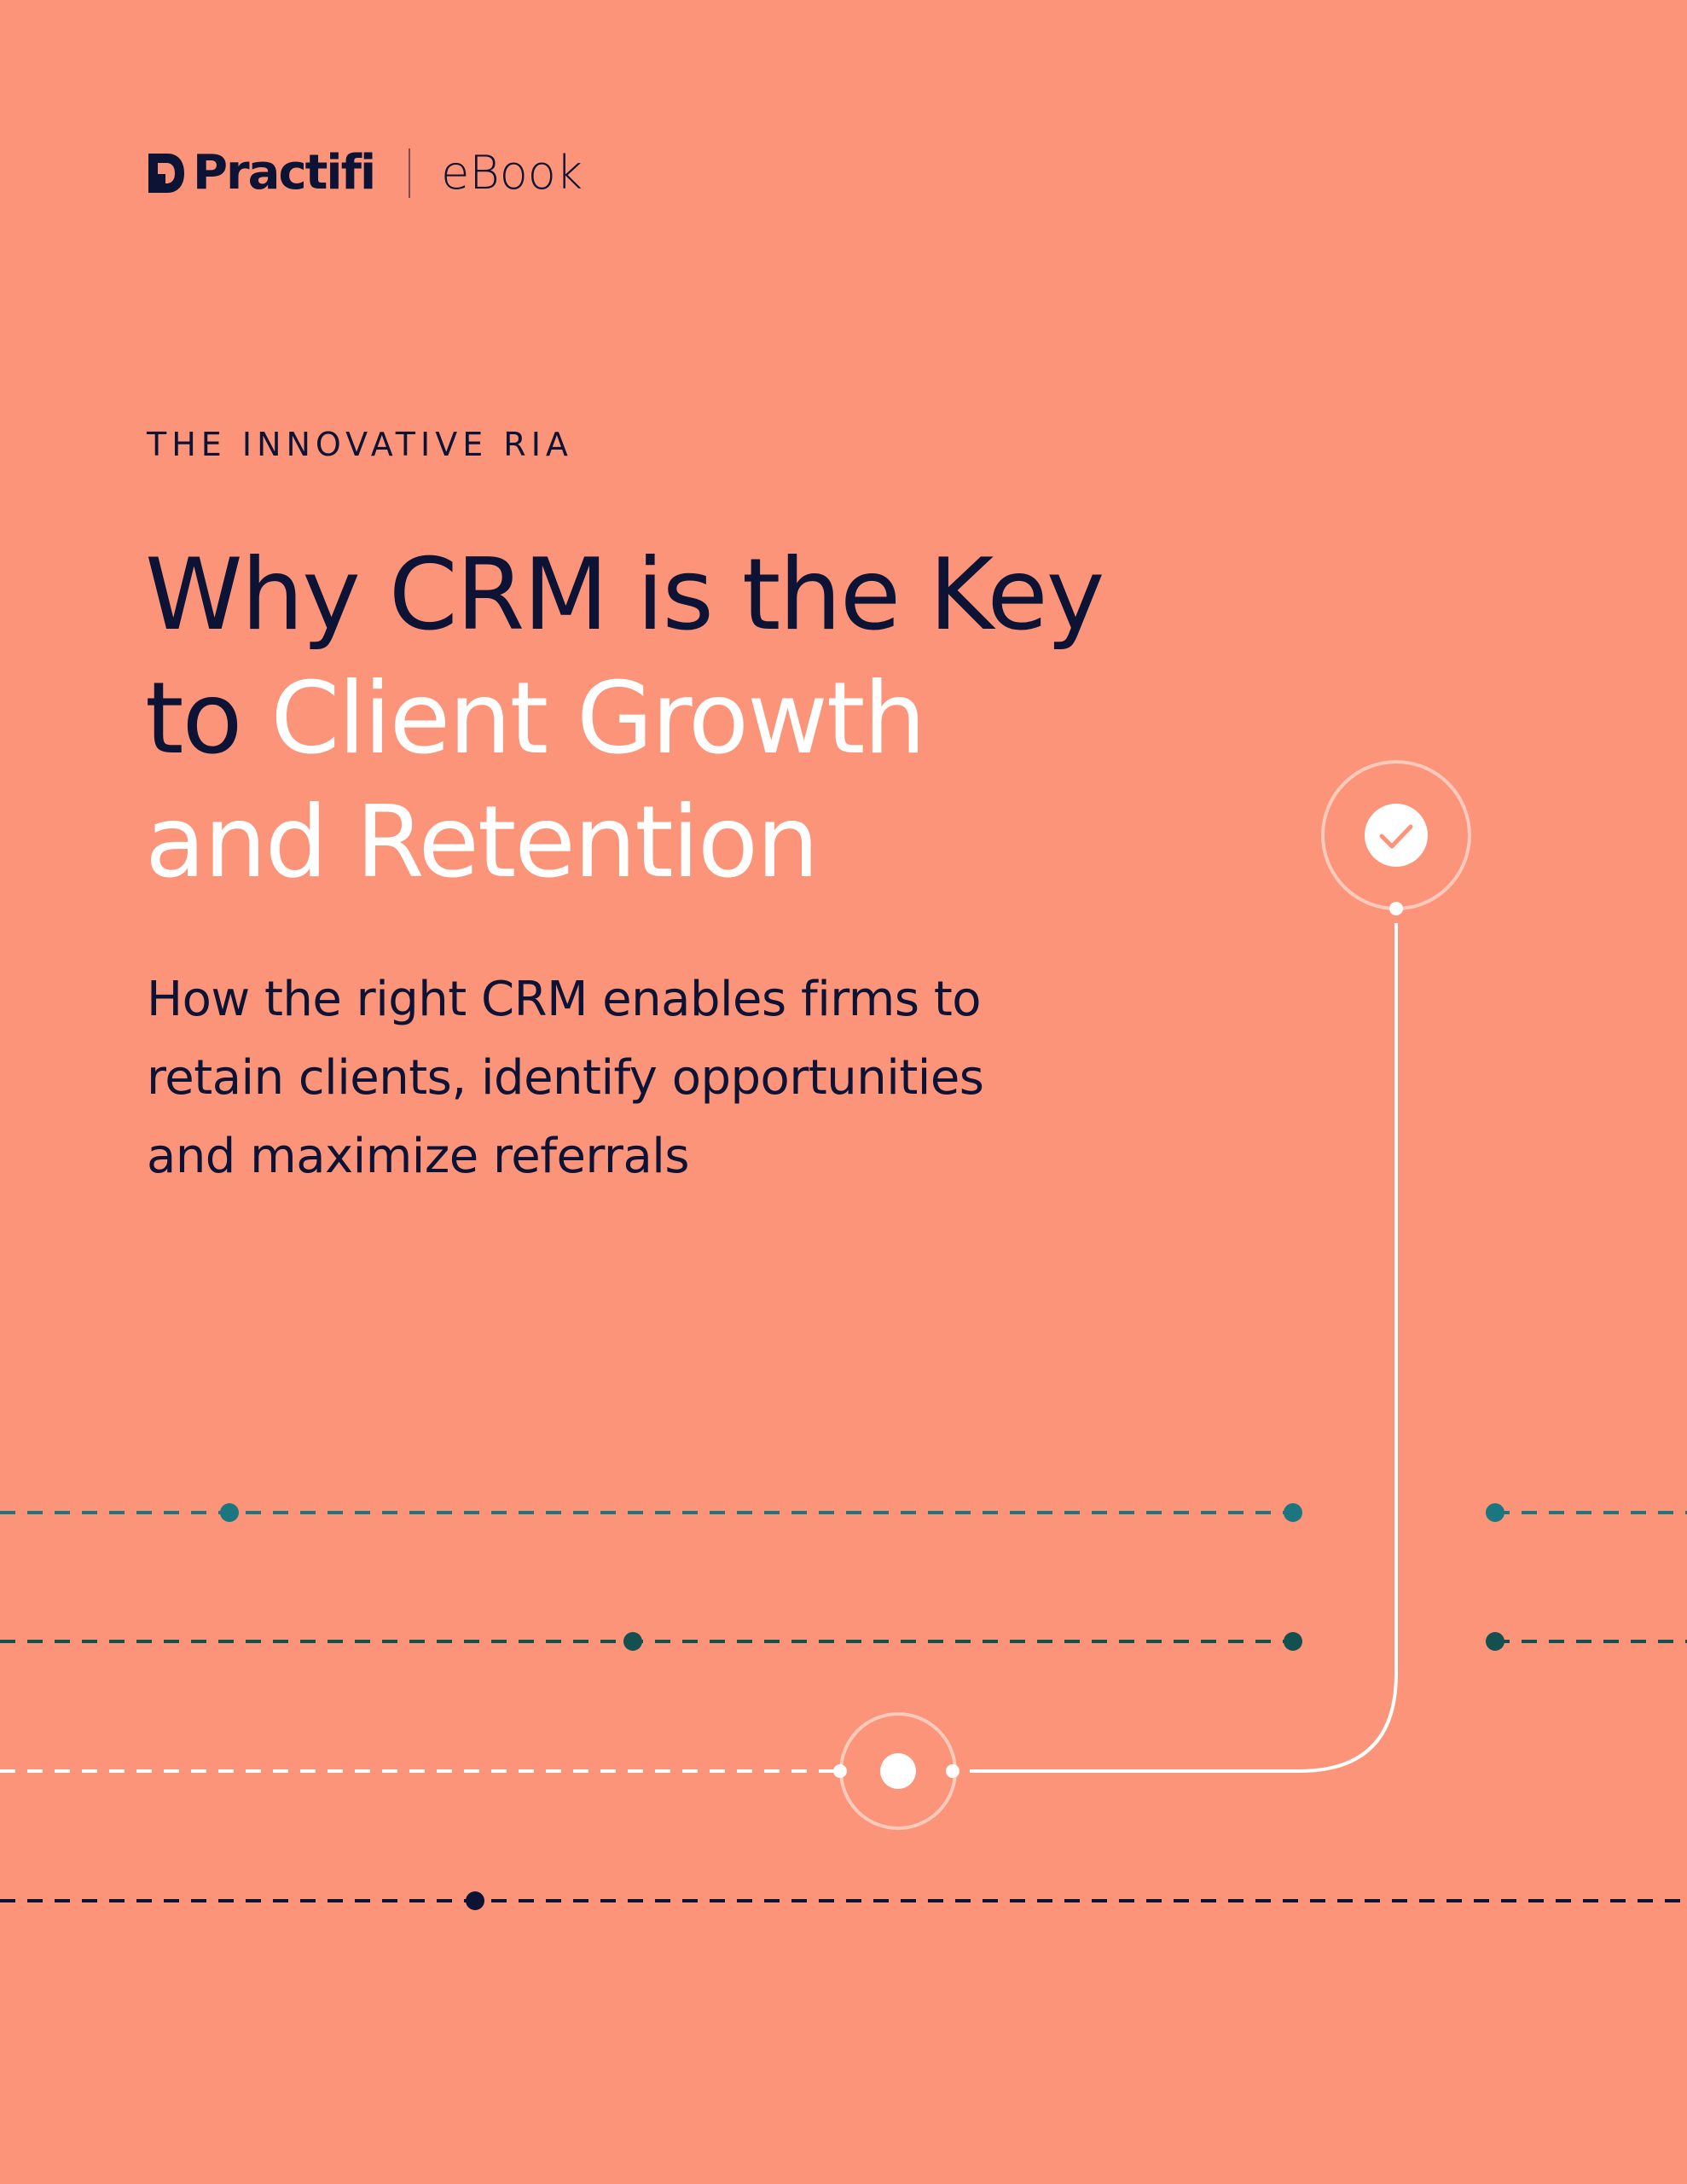 This screenshot has height=2184, width=1687. I want to click on check-icon, so click(1396, 836).